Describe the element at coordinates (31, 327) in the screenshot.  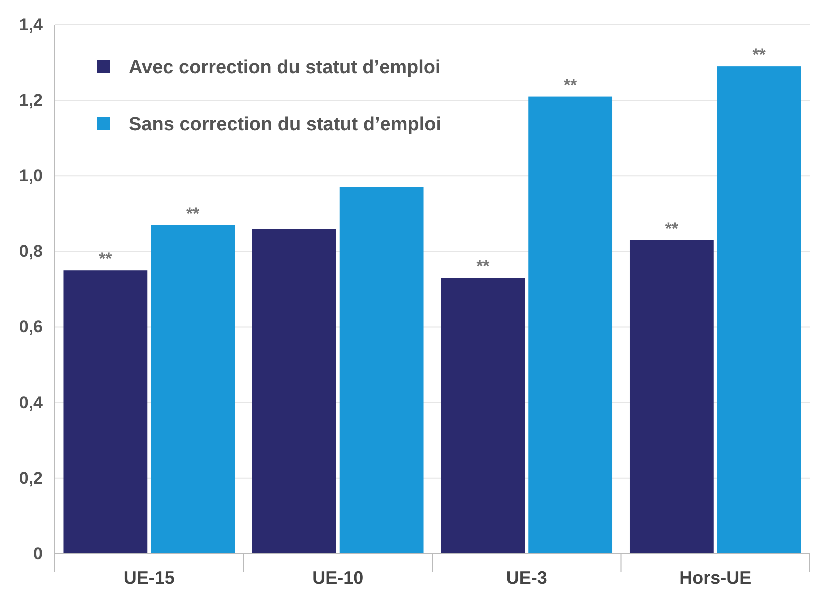
I see `y-tick-label: 0,6` at that location.